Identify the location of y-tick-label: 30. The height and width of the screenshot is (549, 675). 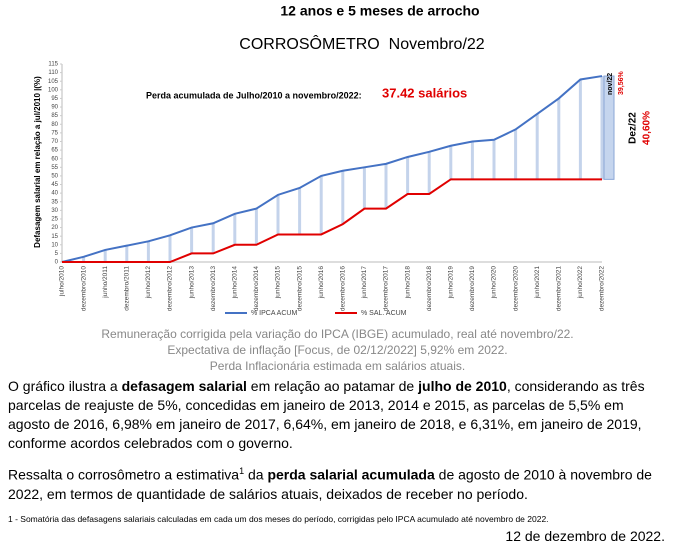
(54, 211).